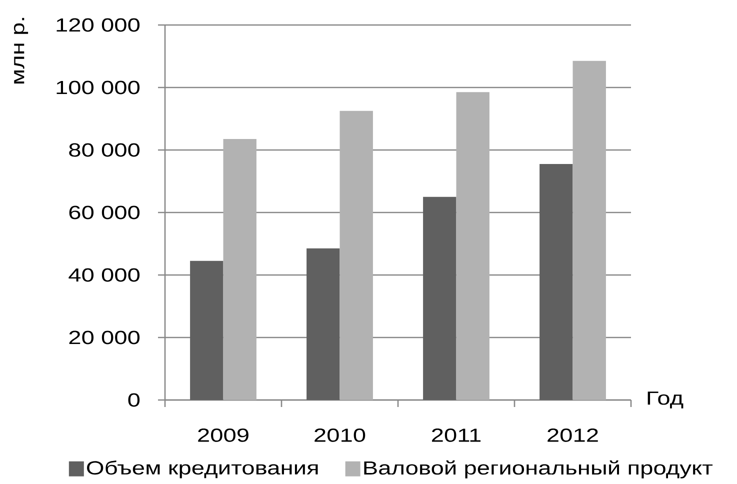  Describe the element at coordinates (202, 469) in the screenshot. I see `legend-label: Объем кредитования` at that location.